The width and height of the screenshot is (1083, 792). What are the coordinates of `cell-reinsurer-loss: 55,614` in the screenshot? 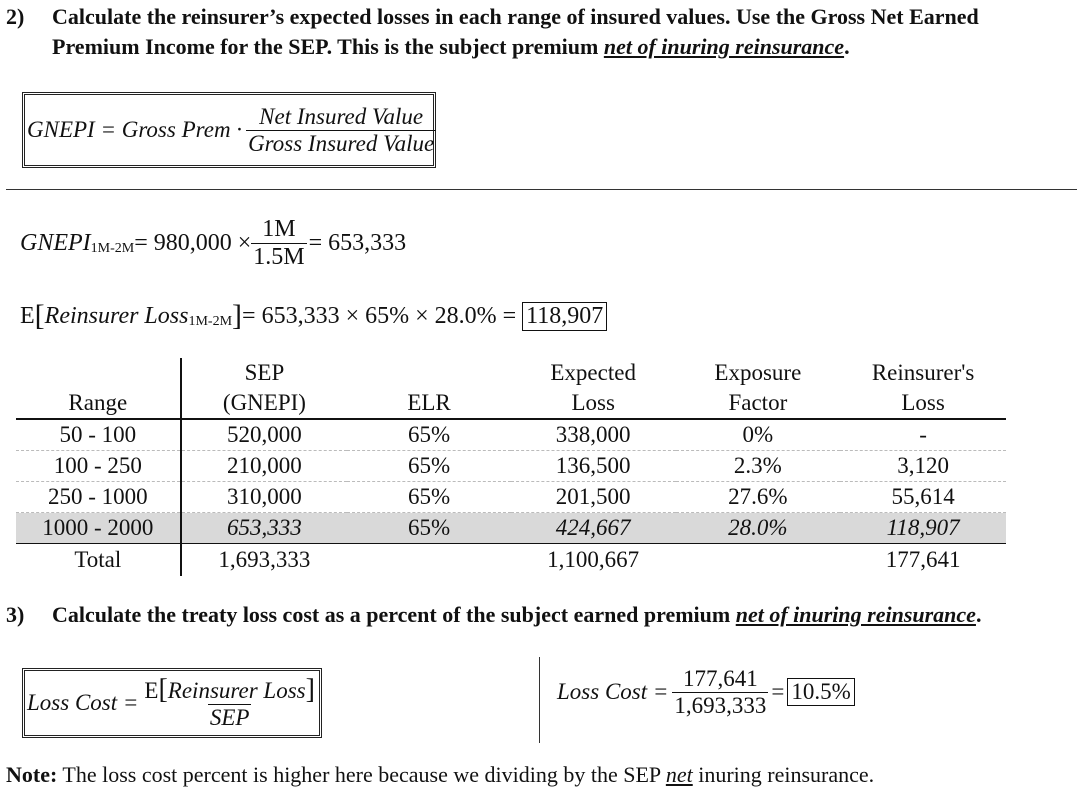 It's located at (923, 496).